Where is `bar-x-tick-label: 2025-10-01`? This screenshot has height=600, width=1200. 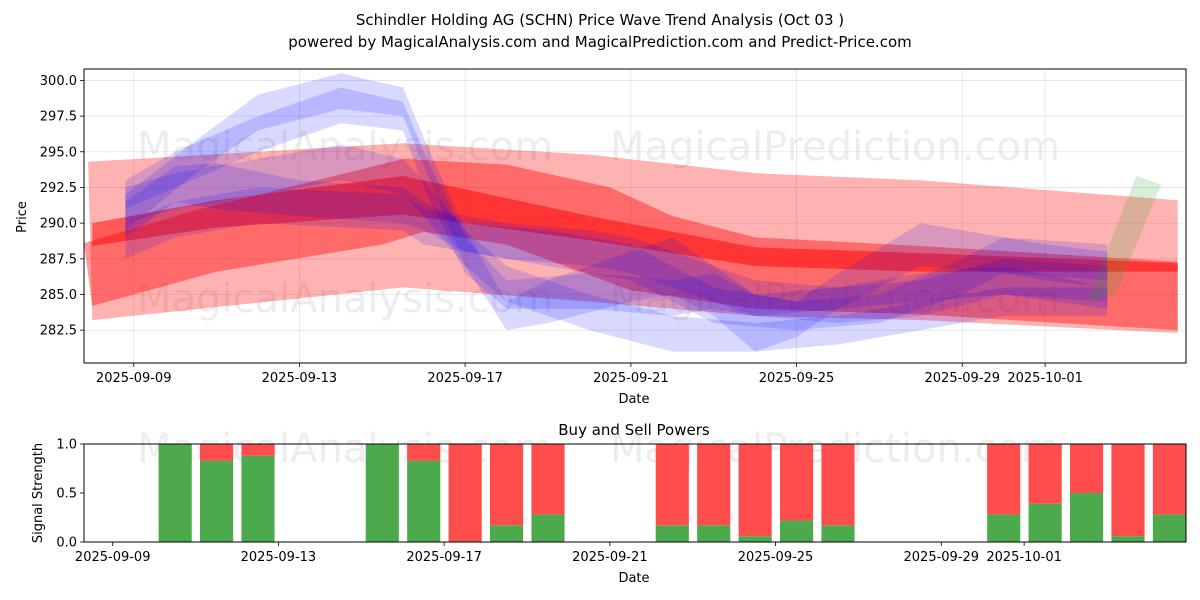 bar-x-tick-label: 2025-10-01 is located at coordinates (1024, 557).